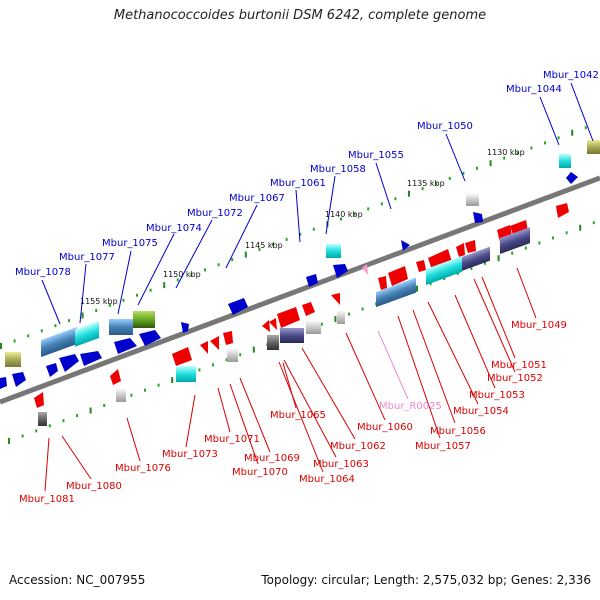 The image size is (600, 600). What do you see at coordinates (358, 446) in the screenshot?
I see `gene-label: Mbur_1062` at bounding box center [358, 446].